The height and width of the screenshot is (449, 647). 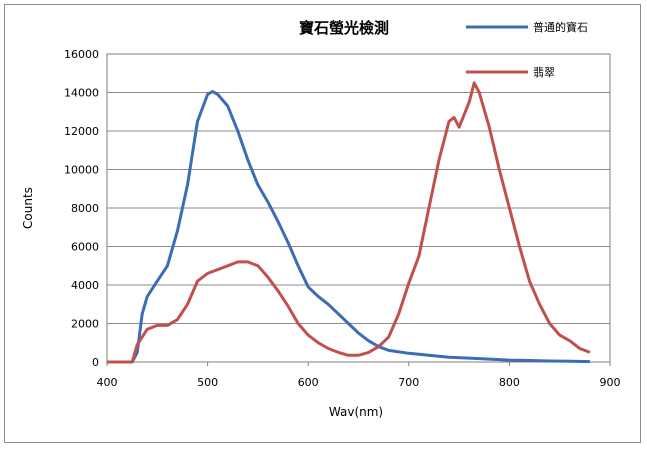 What do you see at coordinates (408, 382) in the screenshot?
I see `x-tick-label: 700` at bounding box center [408, 382].